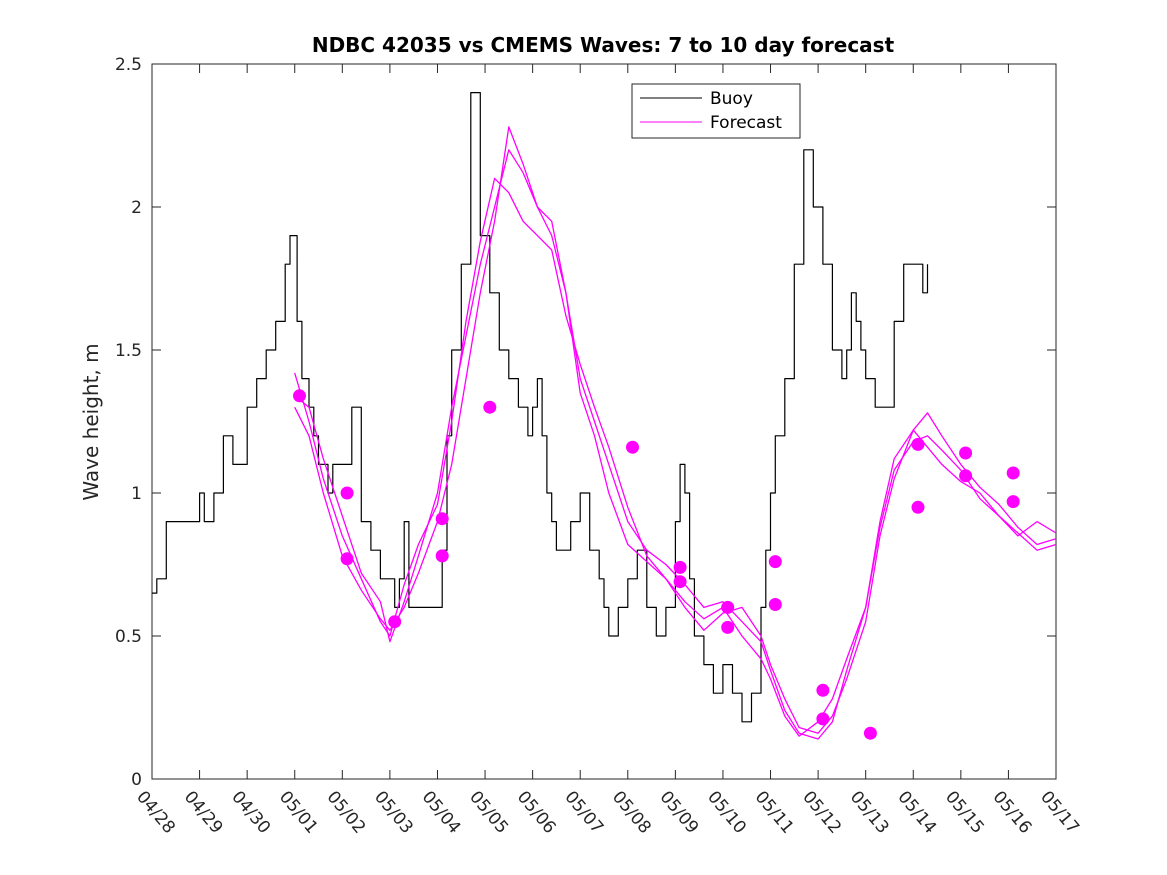  Describe the element at coordinates (869, 812) in the screenshot. I see `x-tick-label: 05/13` at that location.